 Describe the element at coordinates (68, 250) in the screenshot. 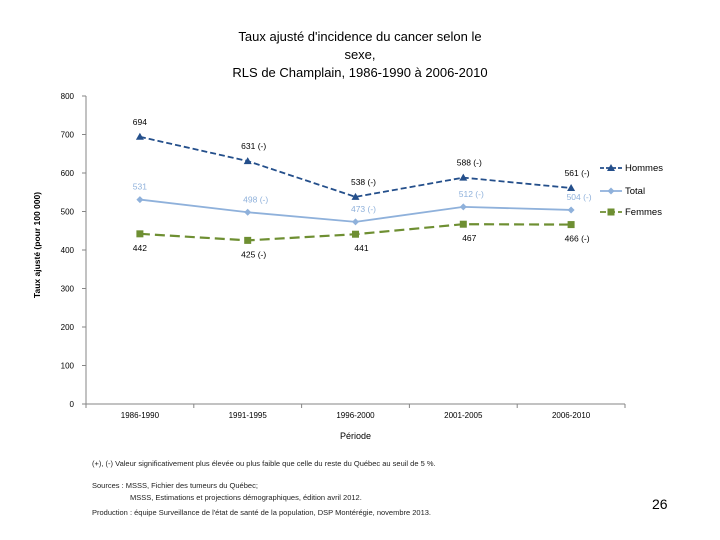

I see `y-tick-label: 400` at that location.